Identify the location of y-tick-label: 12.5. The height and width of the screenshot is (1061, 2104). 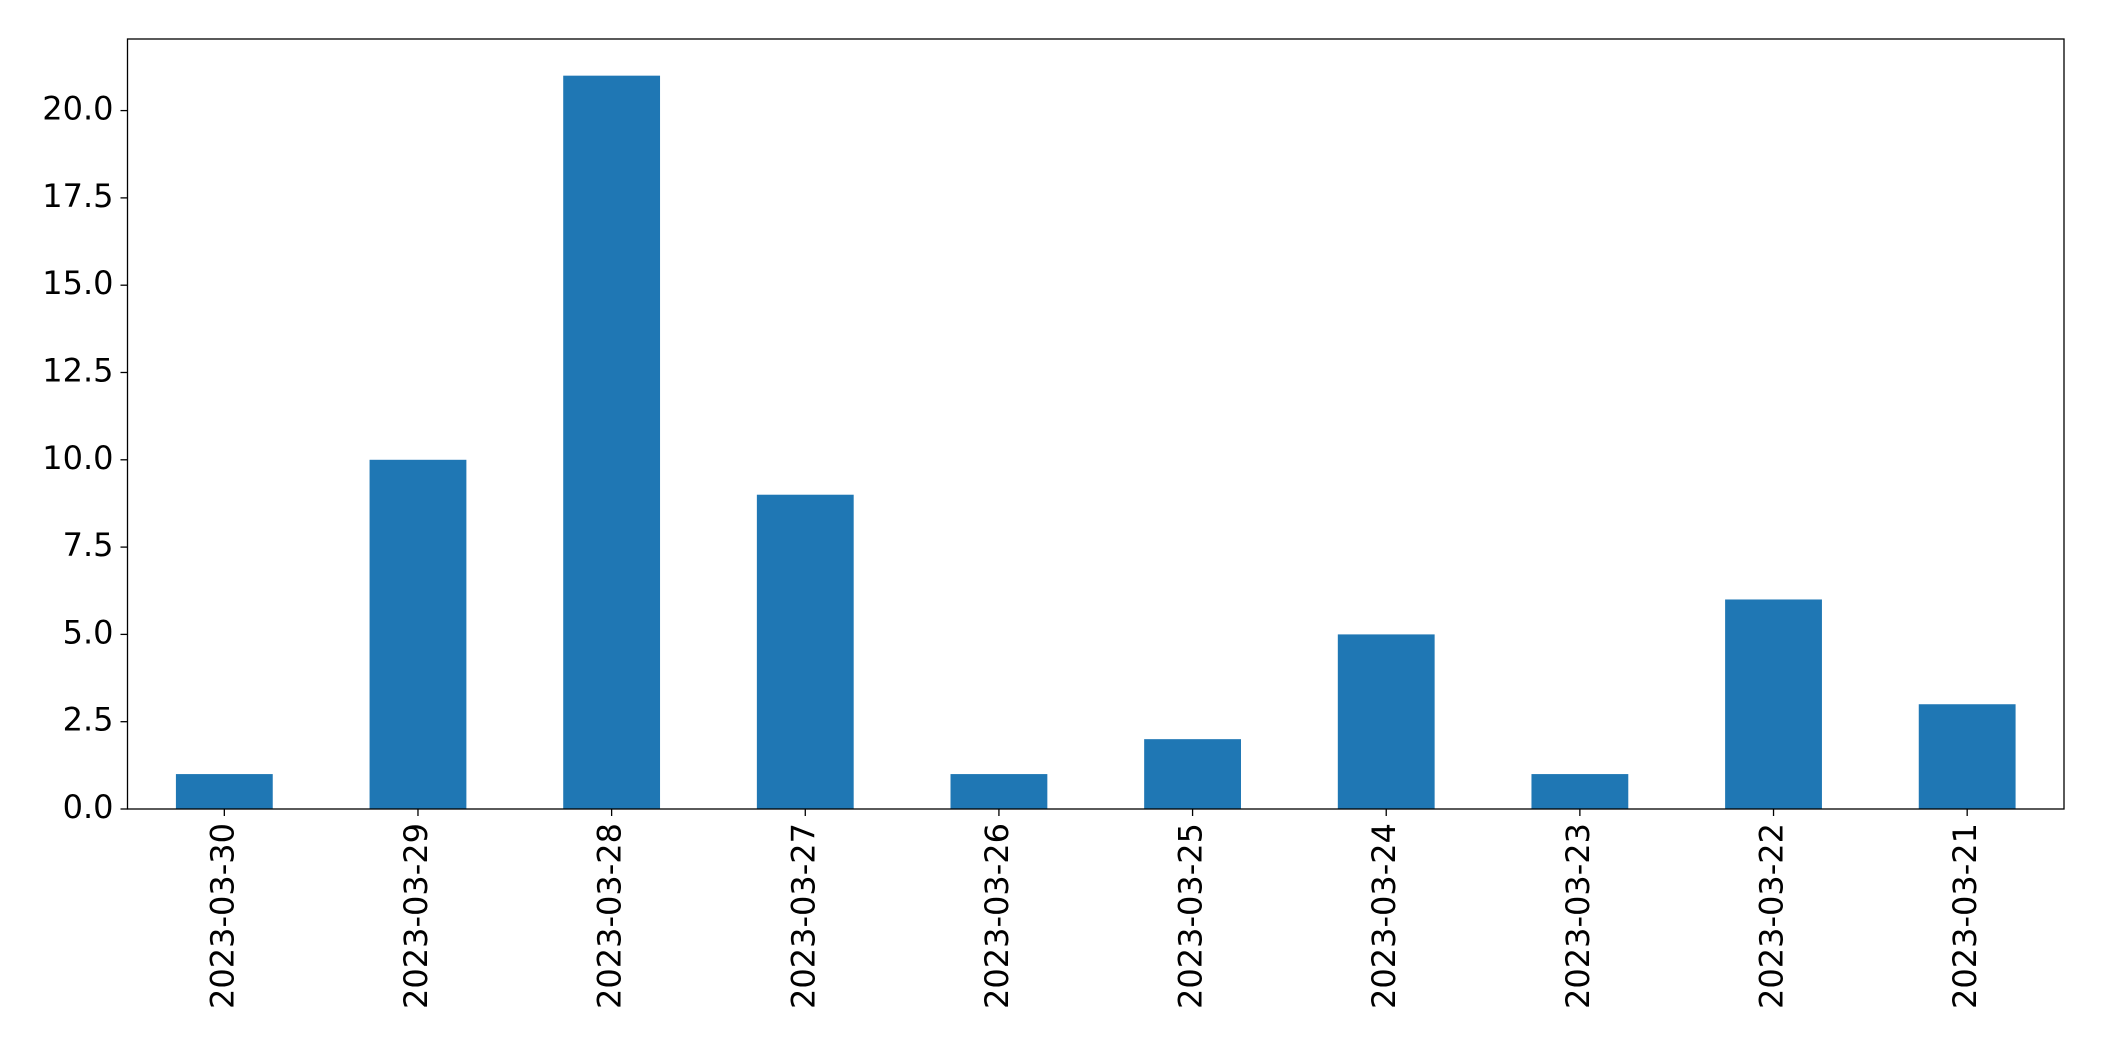
(77, 370).